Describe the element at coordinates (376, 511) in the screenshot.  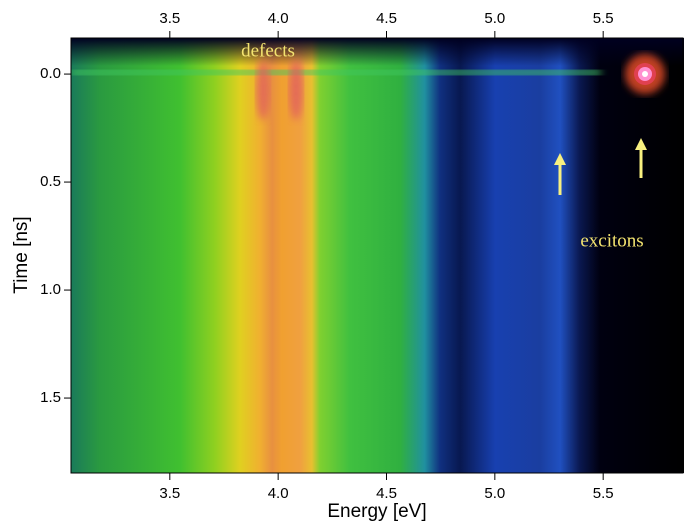
I see `x-axis-label: Energy [eV]` at that location.